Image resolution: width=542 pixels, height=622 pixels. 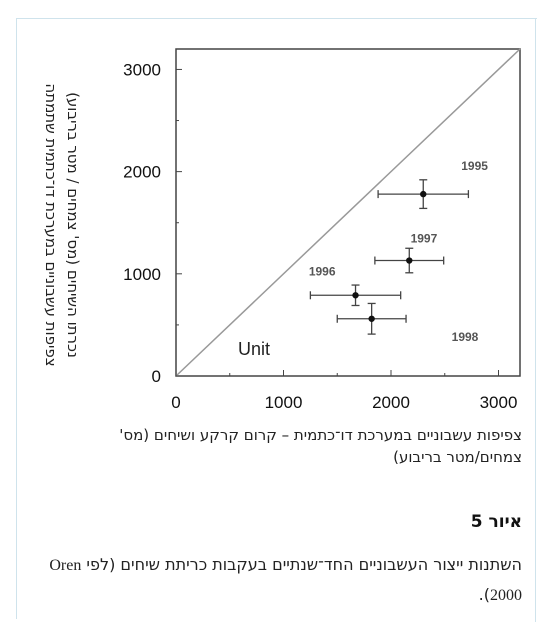 What do you see at coordinates (322, 271) in the screenshot?
I see `point-label-1996: 1996` at bounding box center [322, 271].